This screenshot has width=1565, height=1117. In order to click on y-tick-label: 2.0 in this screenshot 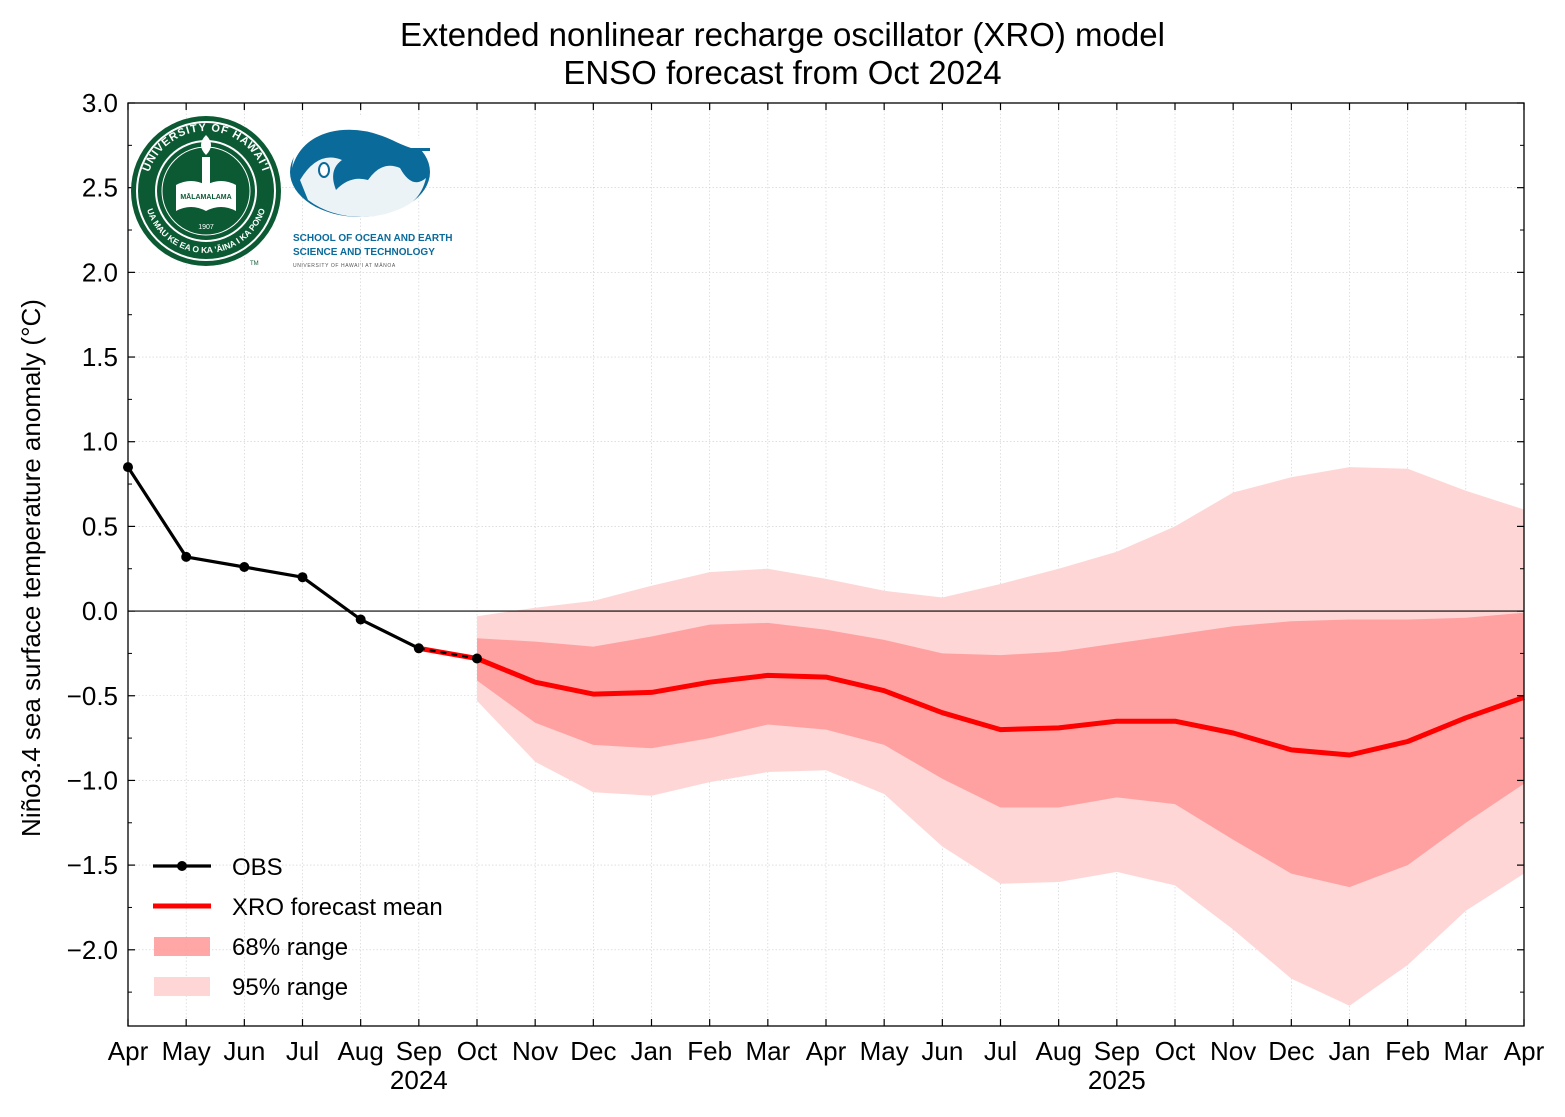, I will do `click(100, 272)`.